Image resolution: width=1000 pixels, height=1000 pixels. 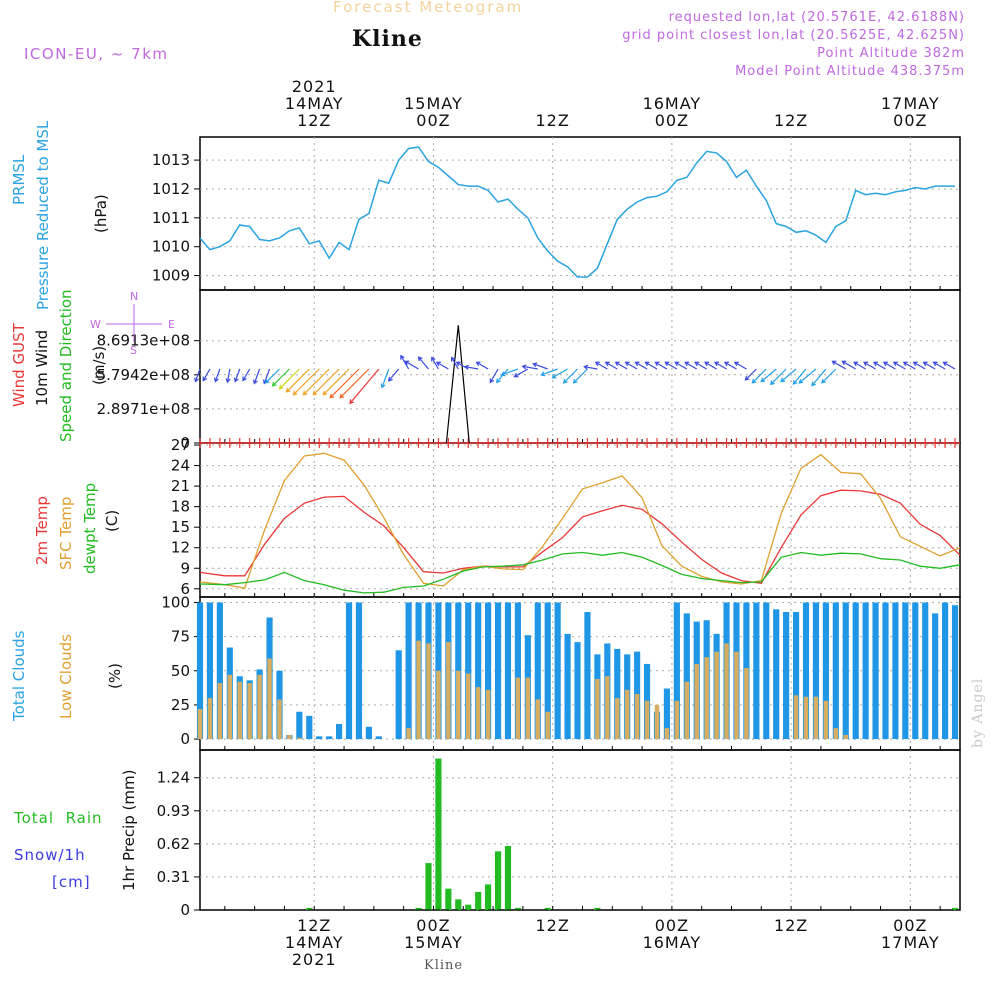 I want to click on bottom-time-label: 00Z 16MAY, so click(x=672, y=942).